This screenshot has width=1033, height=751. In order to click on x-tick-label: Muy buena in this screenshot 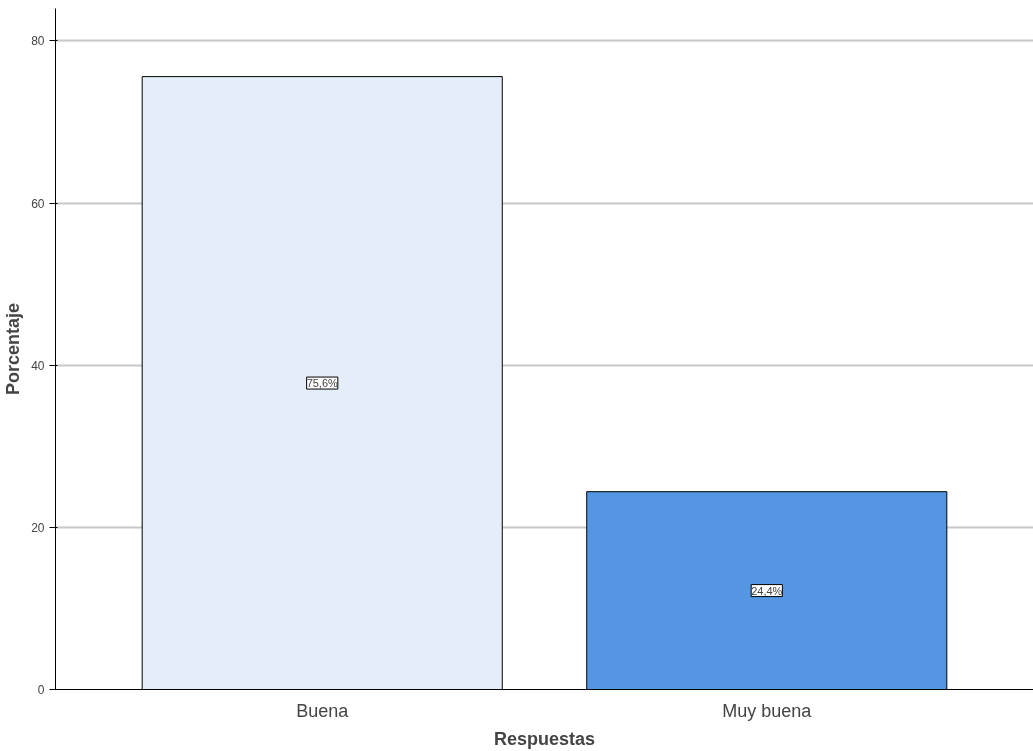, I will do `click(767, 710)`.